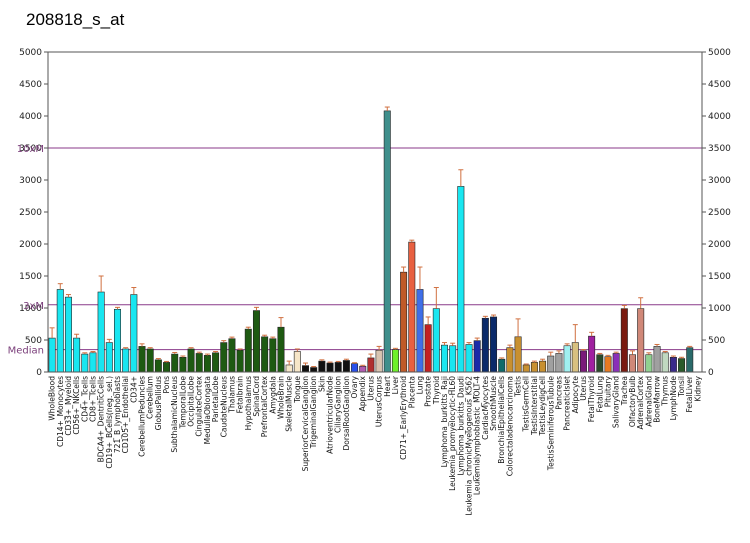 The width and height of the screenshot is (750, 543). What do you see at coordinates (248, 403) in the screenshot?
I see `x-tick-label: Hypothalamus` at bounding box center [248, 403].